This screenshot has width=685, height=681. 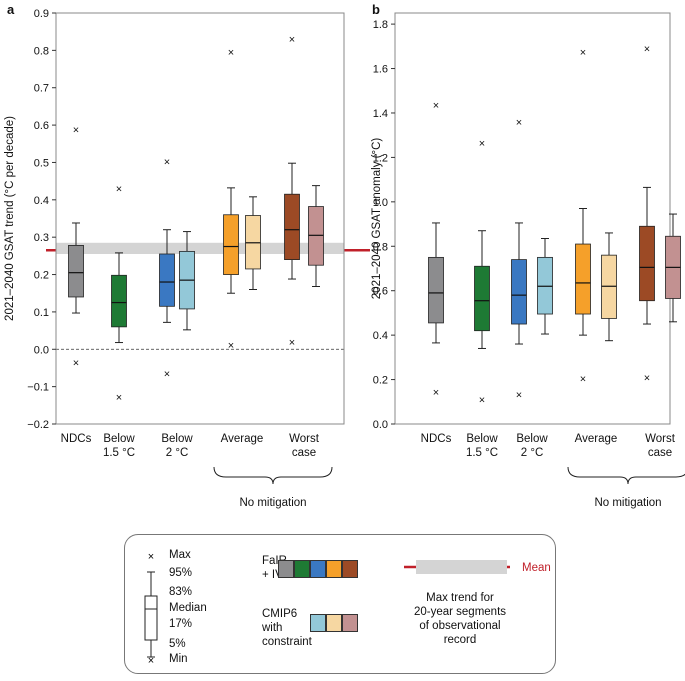 I want to click on y-tick-label: 0.3, so click(x=41, y=238).